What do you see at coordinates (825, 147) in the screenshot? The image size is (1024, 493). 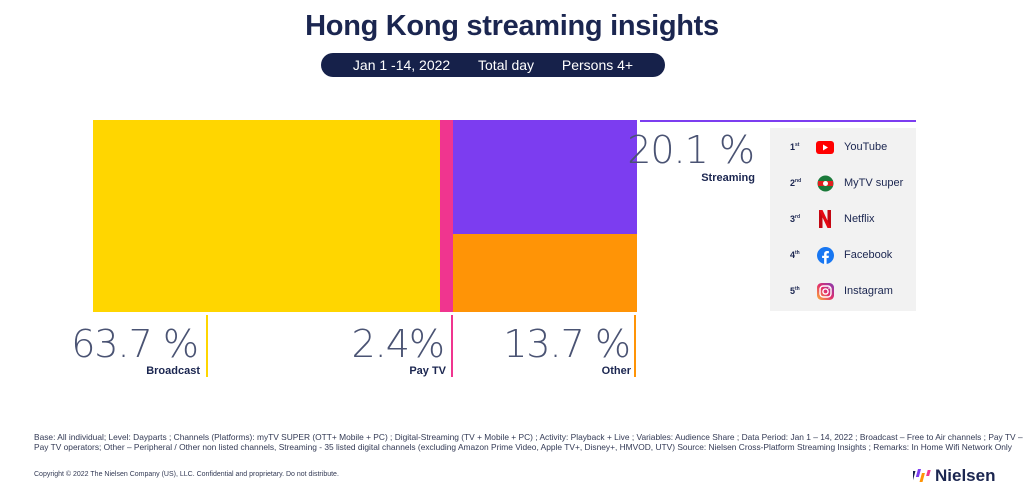 I see `youtube-icon` at bounding box center [825, 147].